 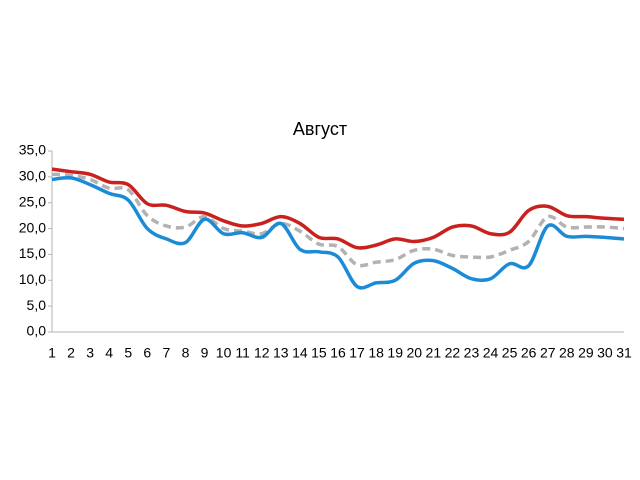 I want to click on y-tick-label: 10,0, so click(x=32, y=279).